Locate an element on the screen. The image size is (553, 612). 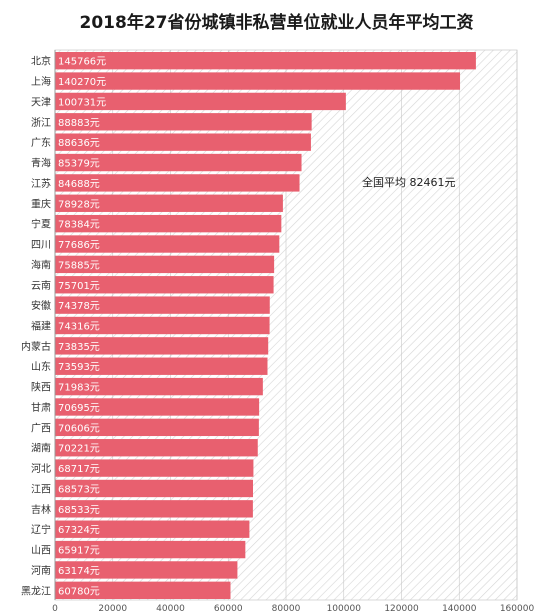
average-annotation: 全国平均 82461元 is located at coordinates (409, 182).